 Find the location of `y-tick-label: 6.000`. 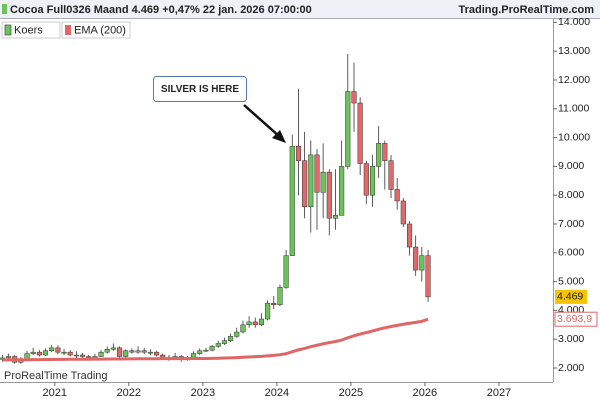

y-tick-label: 6.000 is located at coordinates (571, 253).